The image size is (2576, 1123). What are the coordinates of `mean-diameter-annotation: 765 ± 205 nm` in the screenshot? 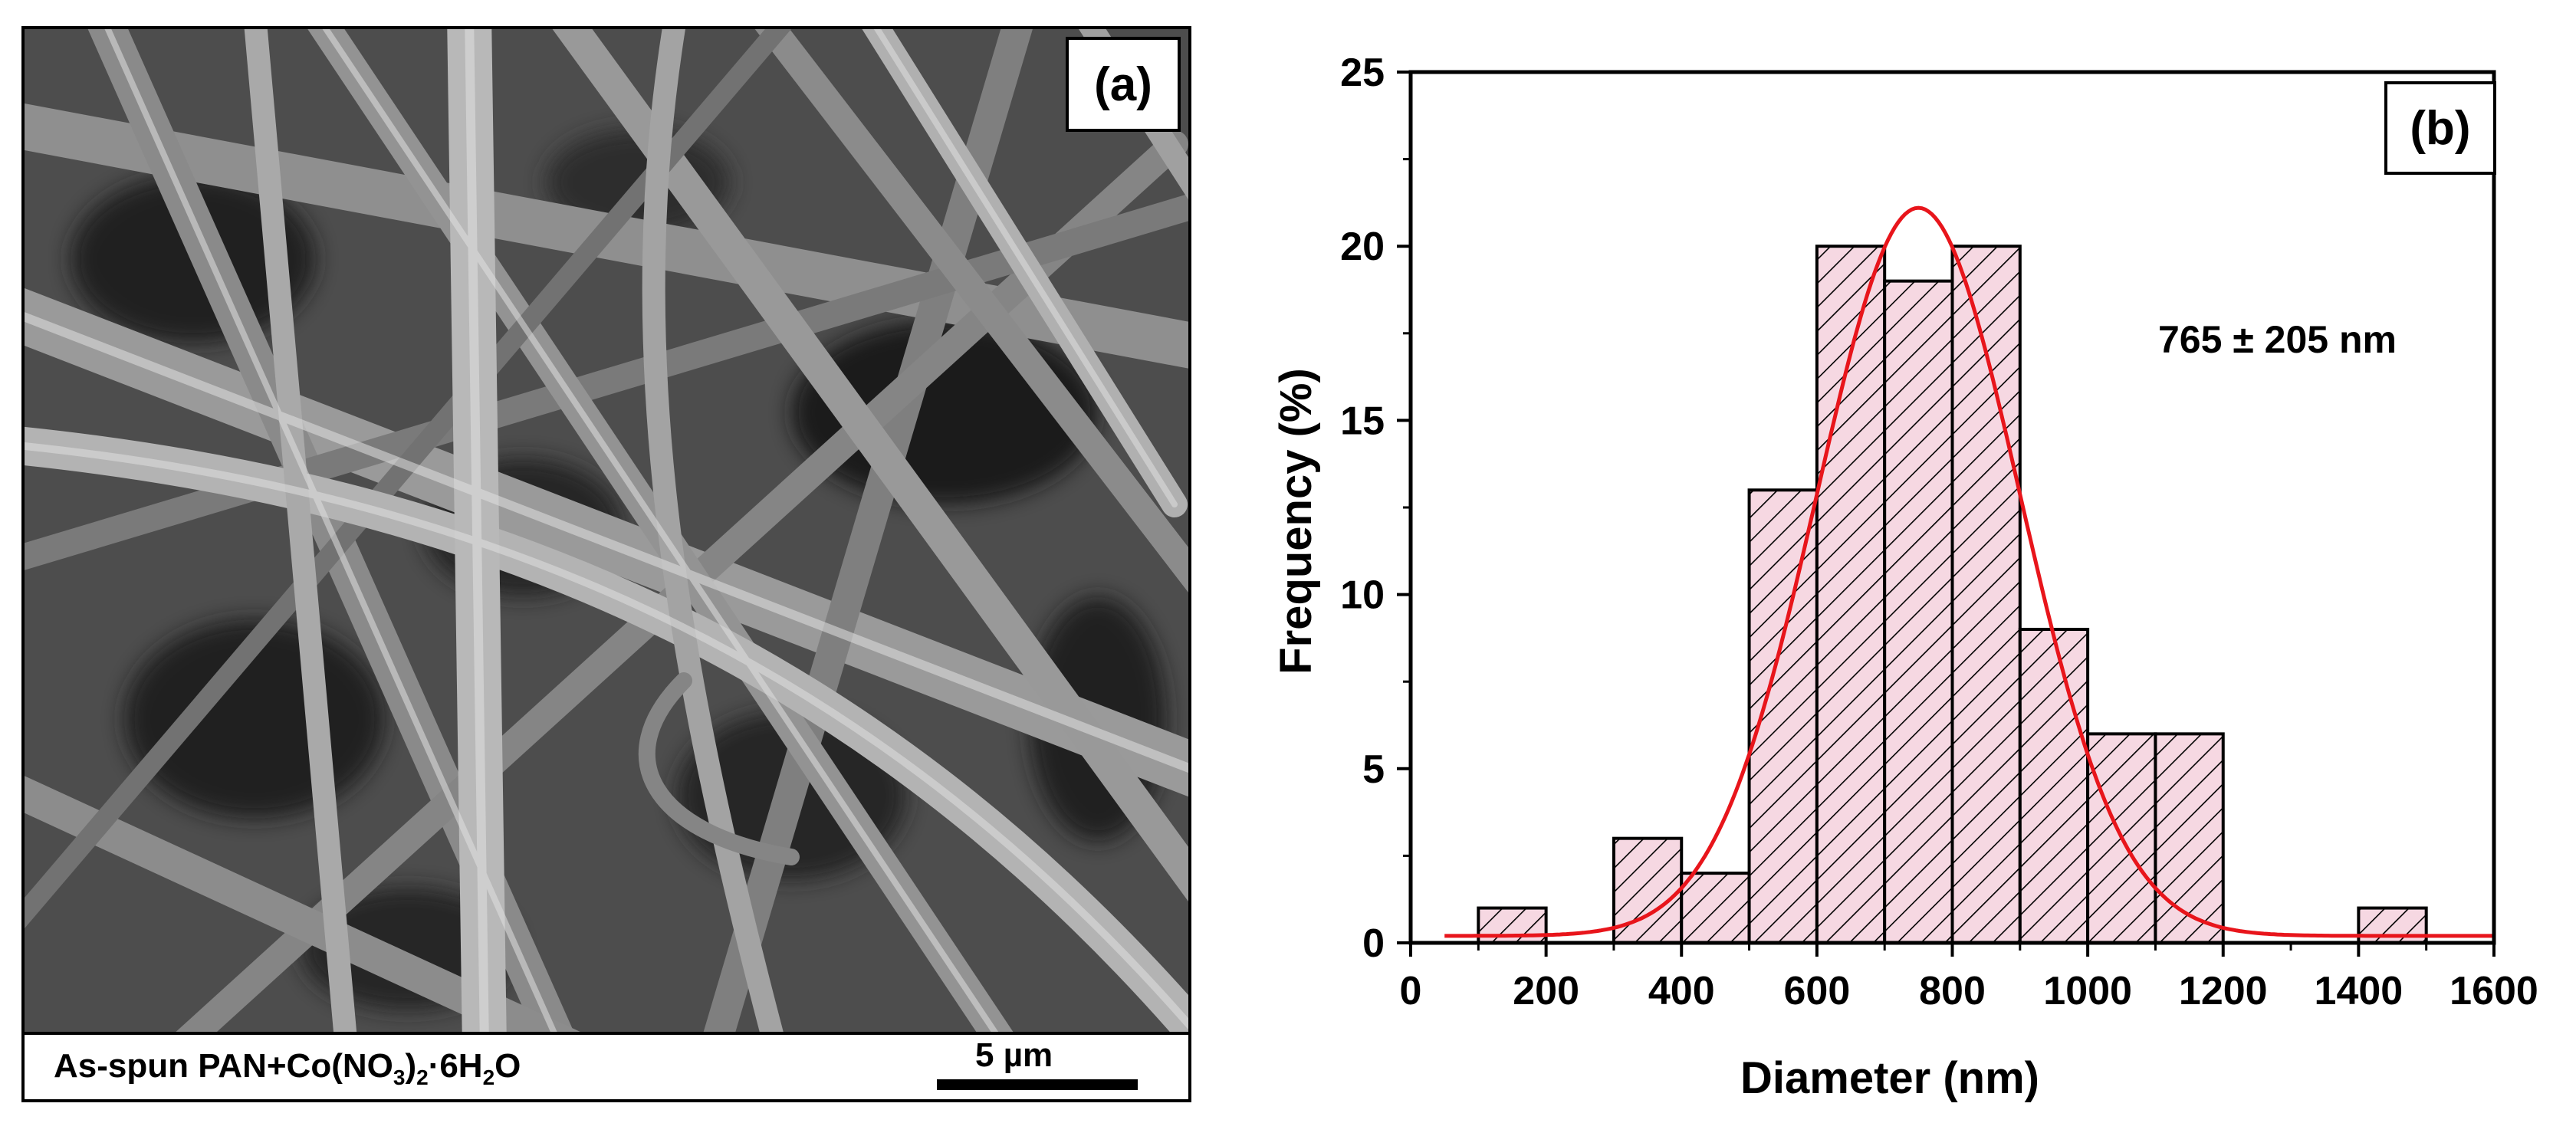 It's located at (2277, 339).